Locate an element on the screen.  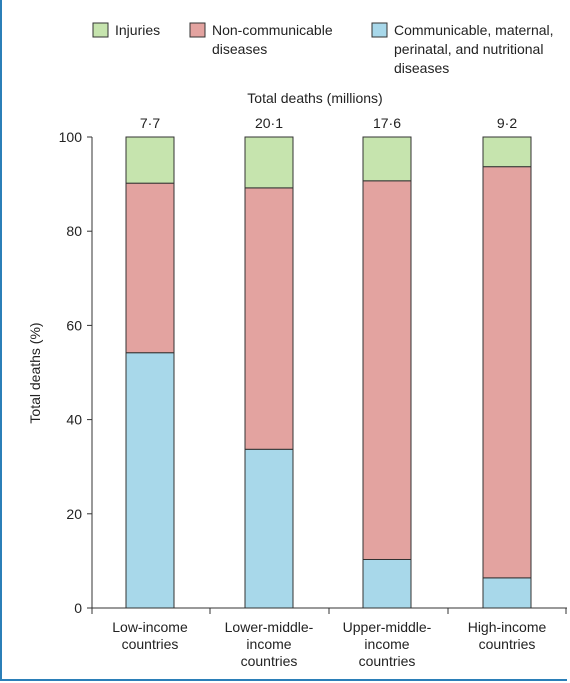
legend-label: Injuries is located at coordinates (137, 30).